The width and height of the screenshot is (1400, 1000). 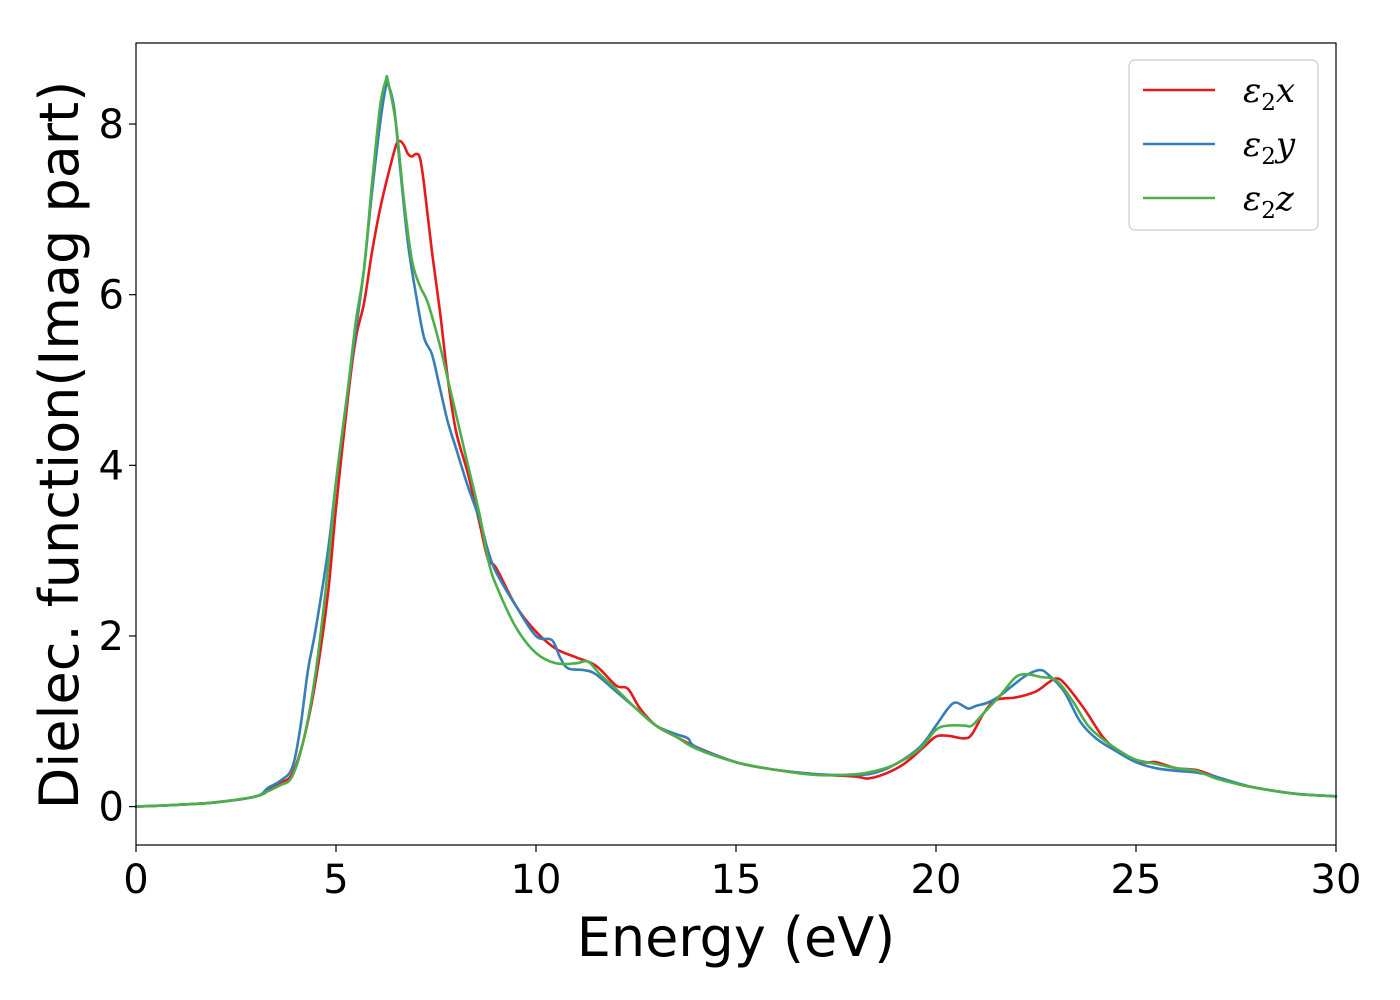 What do you see at coordinates (111, 637) in the screenshot?
I see `y-tick-label: 2` at bounding box center [111, 637].